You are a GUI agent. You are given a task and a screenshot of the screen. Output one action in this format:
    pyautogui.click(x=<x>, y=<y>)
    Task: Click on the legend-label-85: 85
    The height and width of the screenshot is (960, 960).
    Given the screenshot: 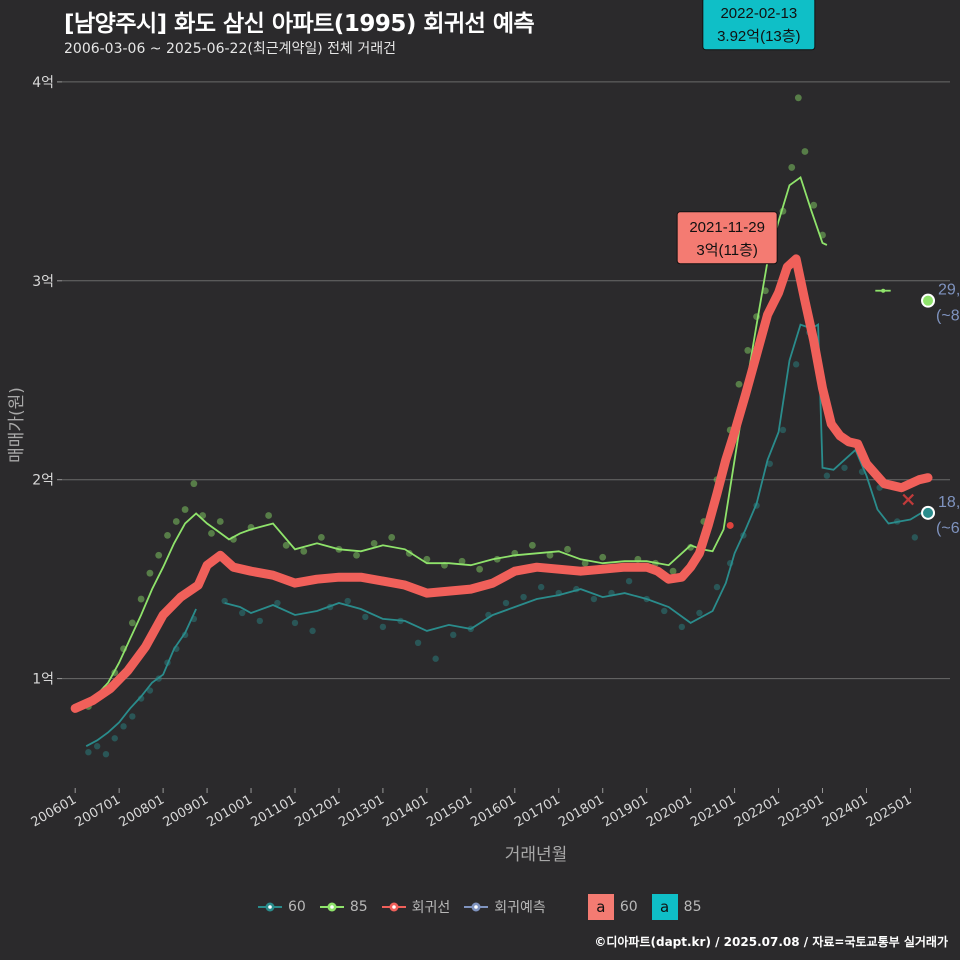 What is the action you would take?
    pyautogui.click(x=358, y=907)
    